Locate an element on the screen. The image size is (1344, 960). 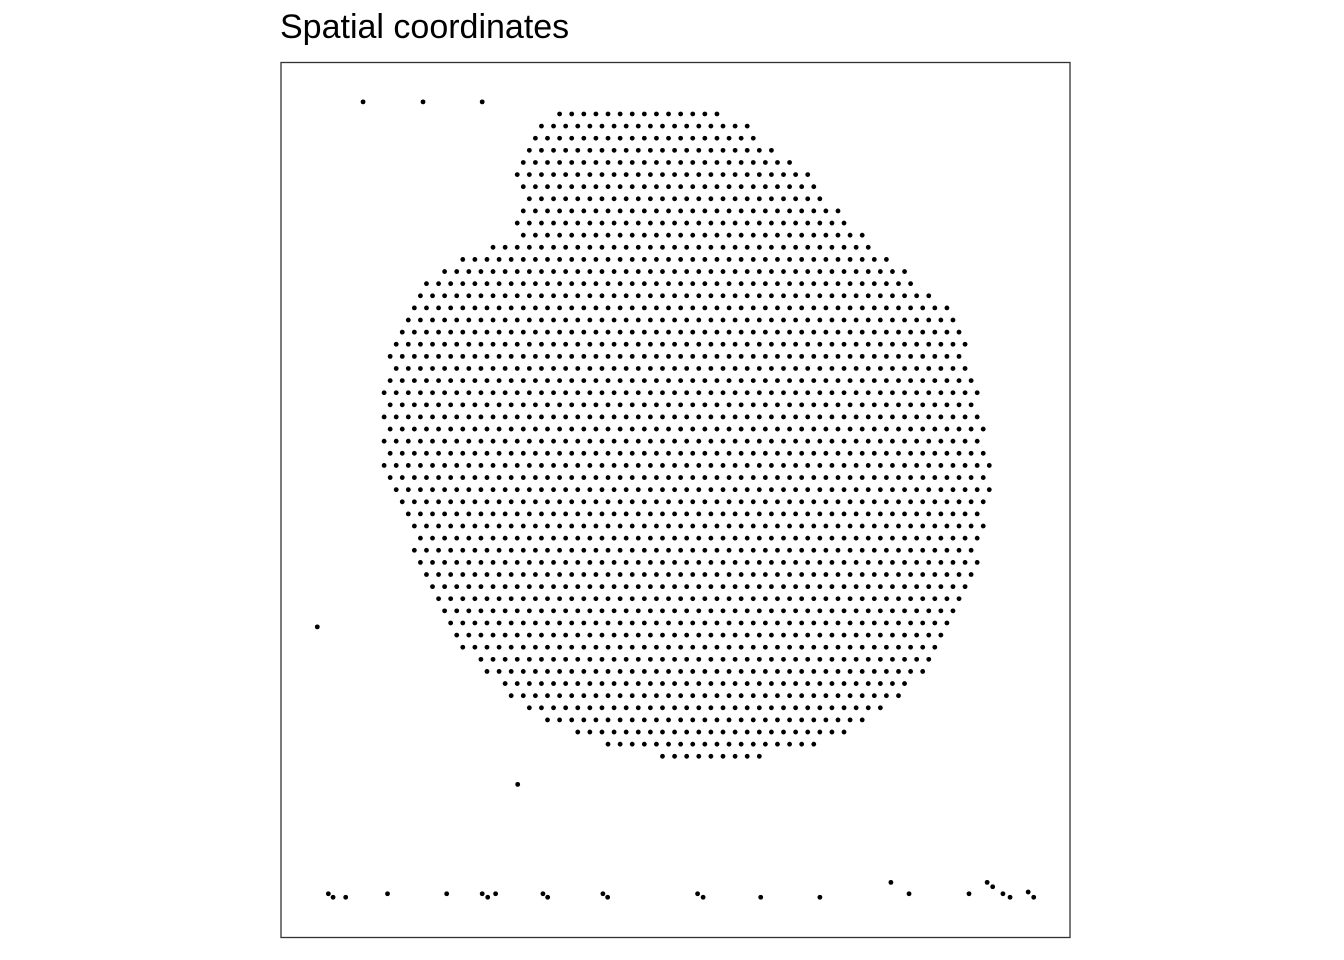
tissue-spot-1900 is located at coordinates (650, 683).